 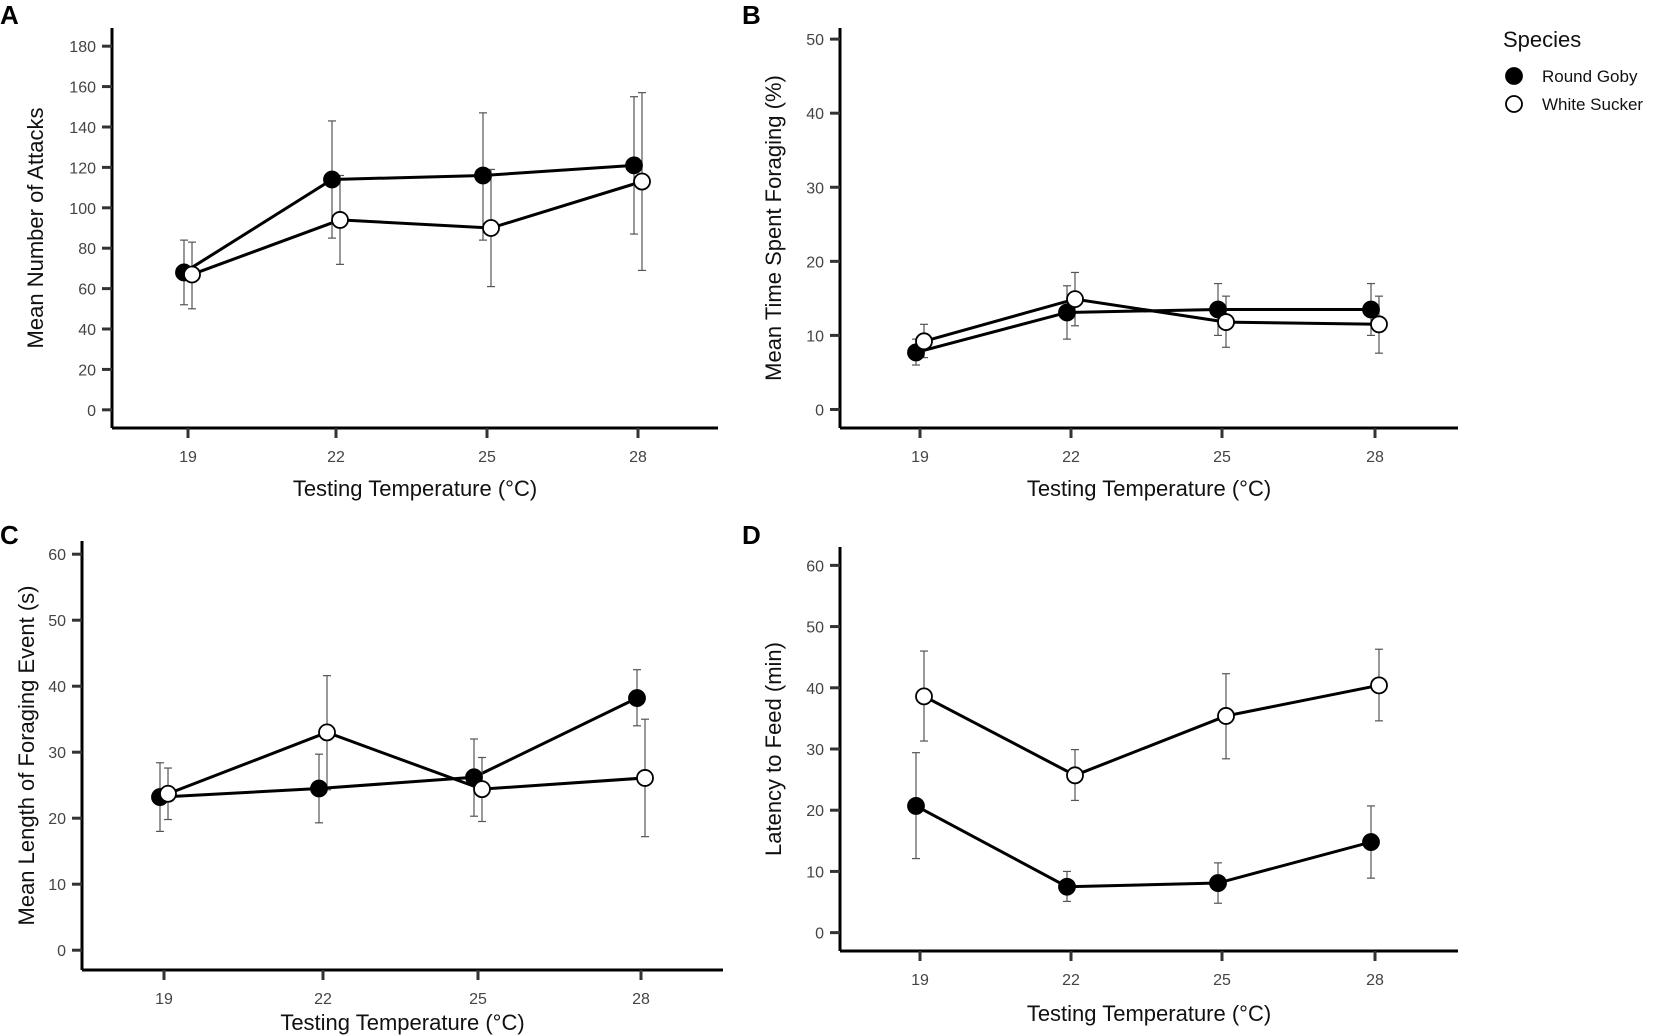 I want to click on panel-d-y-tick-label: 30, so click(x=815, y=750).